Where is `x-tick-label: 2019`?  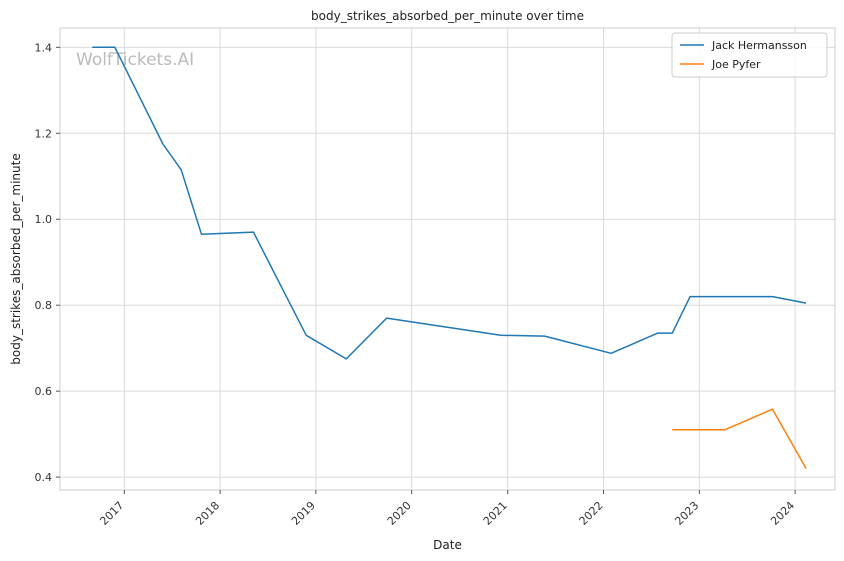 x-tick-label: 2019 is located at coordinates (303, 513).